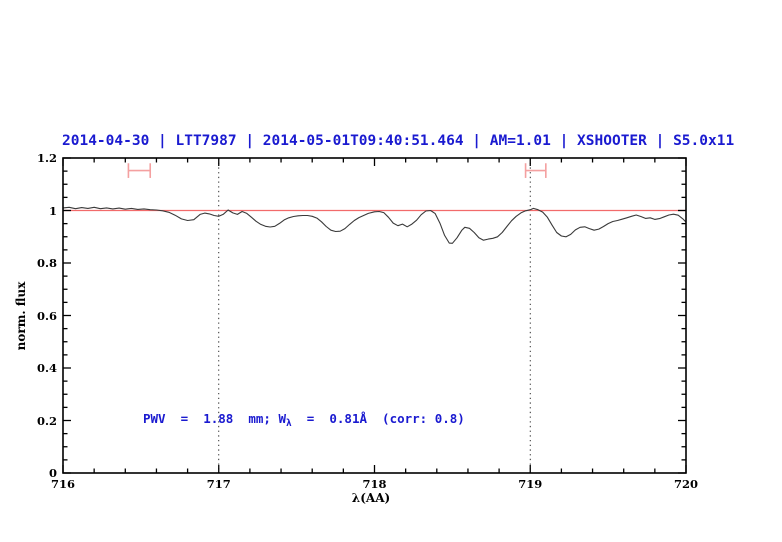 This screenshot has height=542, width=782. Describe the element at coordinates (218, 484) in the screenshot. I see `x-tick-label: 717` at that location.